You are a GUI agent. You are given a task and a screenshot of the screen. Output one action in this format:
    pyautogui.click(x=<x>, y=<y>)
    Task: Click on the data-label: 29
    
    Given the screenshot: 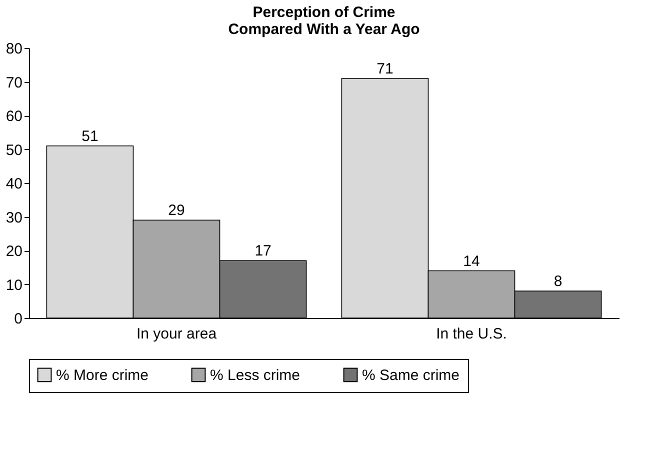 What is the action you would take?
    pyautogui.click(x=176, y=211)
    